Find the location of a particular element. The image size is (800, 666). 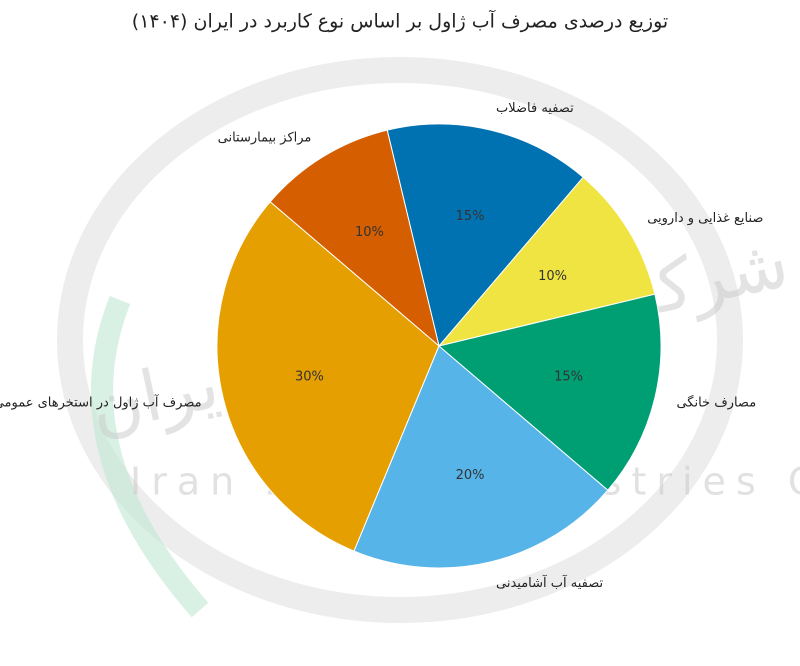

value-label: 30% is located at coordinates (309, 377).